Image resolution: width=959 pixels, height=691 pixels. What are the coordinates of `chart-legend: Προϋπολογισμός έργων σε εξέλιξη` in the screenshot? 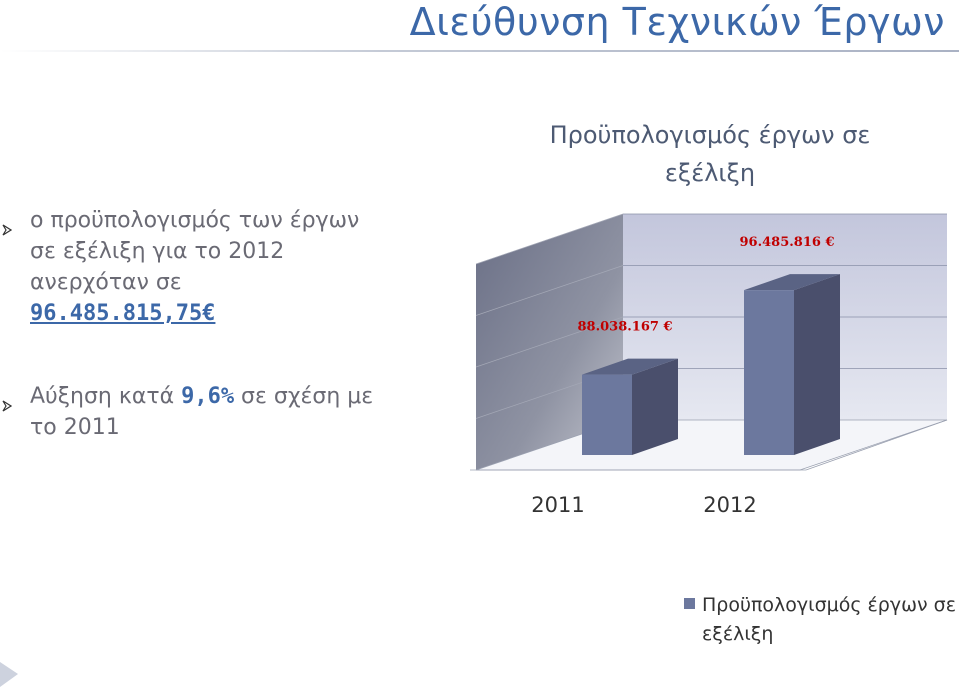 It's located at (821, 620).